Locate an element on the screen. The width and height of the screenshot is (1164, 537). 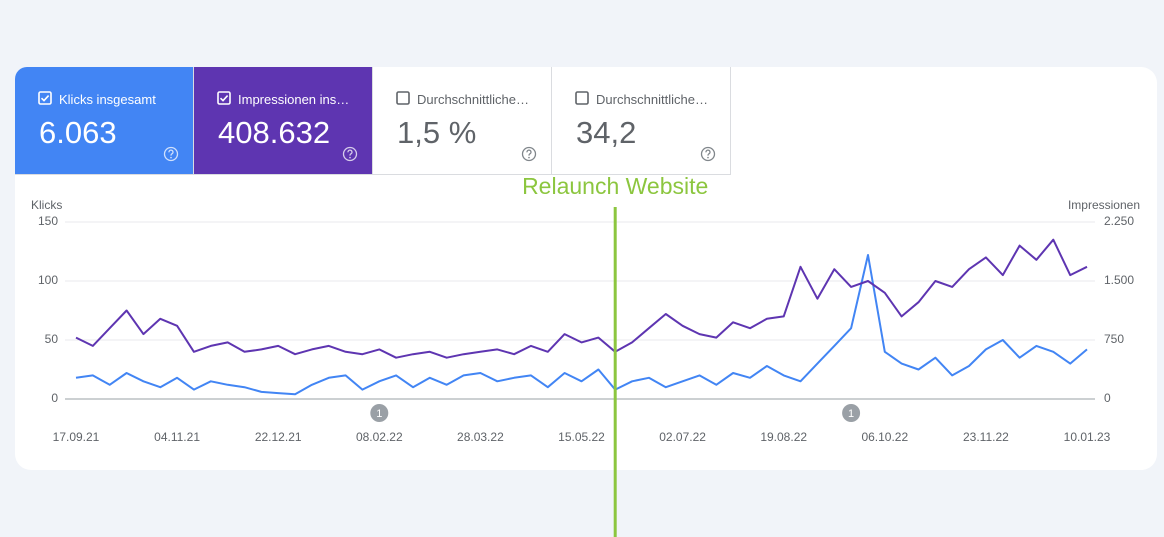
x-tick-label: 22.12.21 is located at coordinates (278, 437).